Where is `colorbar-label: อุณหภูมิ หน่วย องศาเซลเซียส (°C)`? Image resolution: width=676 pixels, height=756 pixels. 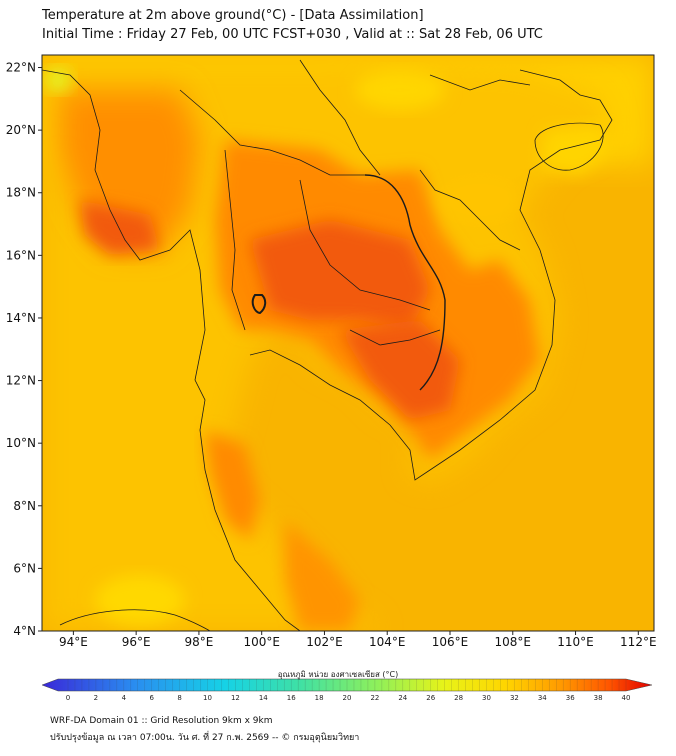 colorbar-label: อุณหภูมิ หน่วย องศาเซลเซียส (°C) is located at coordinates (338, 674).